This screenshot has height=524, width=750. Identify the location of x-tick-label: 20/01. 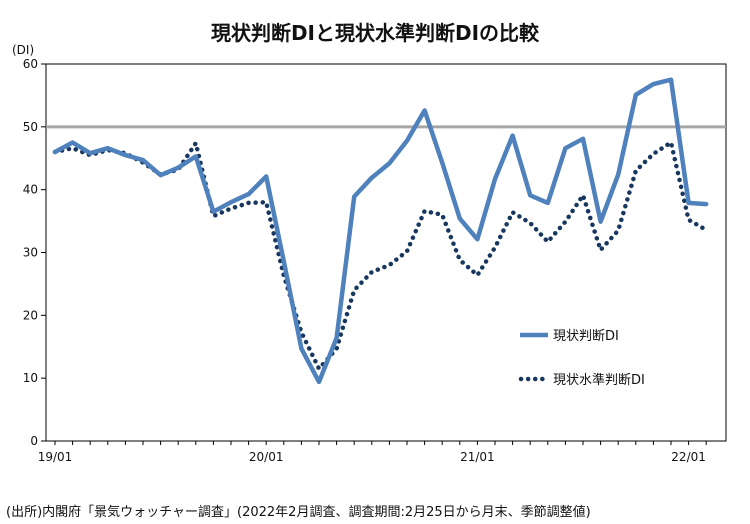
(266, 457).